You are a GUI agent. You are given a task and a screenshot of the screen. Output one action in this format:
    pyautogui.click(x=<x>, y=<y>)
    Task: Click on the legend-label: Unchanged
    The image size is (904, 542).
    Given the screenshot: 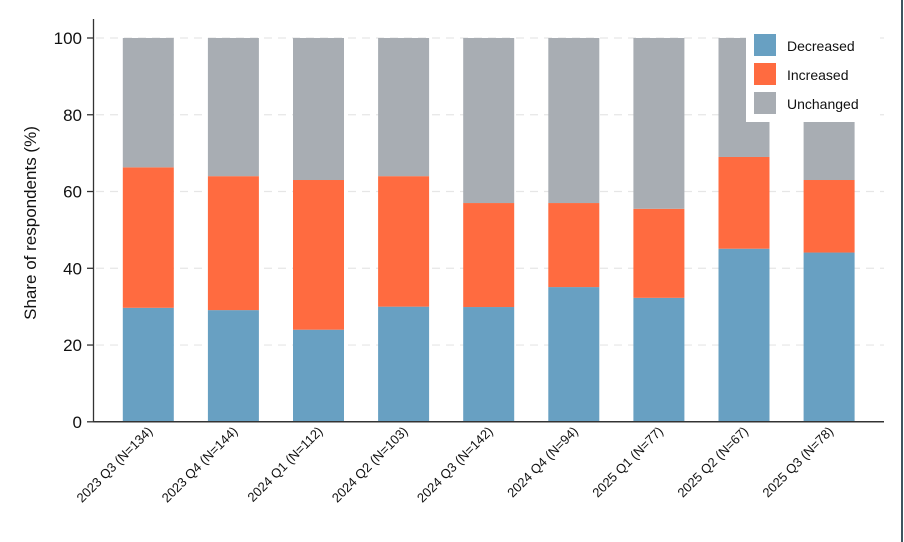 What is the action you would take?
    pyautogui.click(x=823, y=104)
    